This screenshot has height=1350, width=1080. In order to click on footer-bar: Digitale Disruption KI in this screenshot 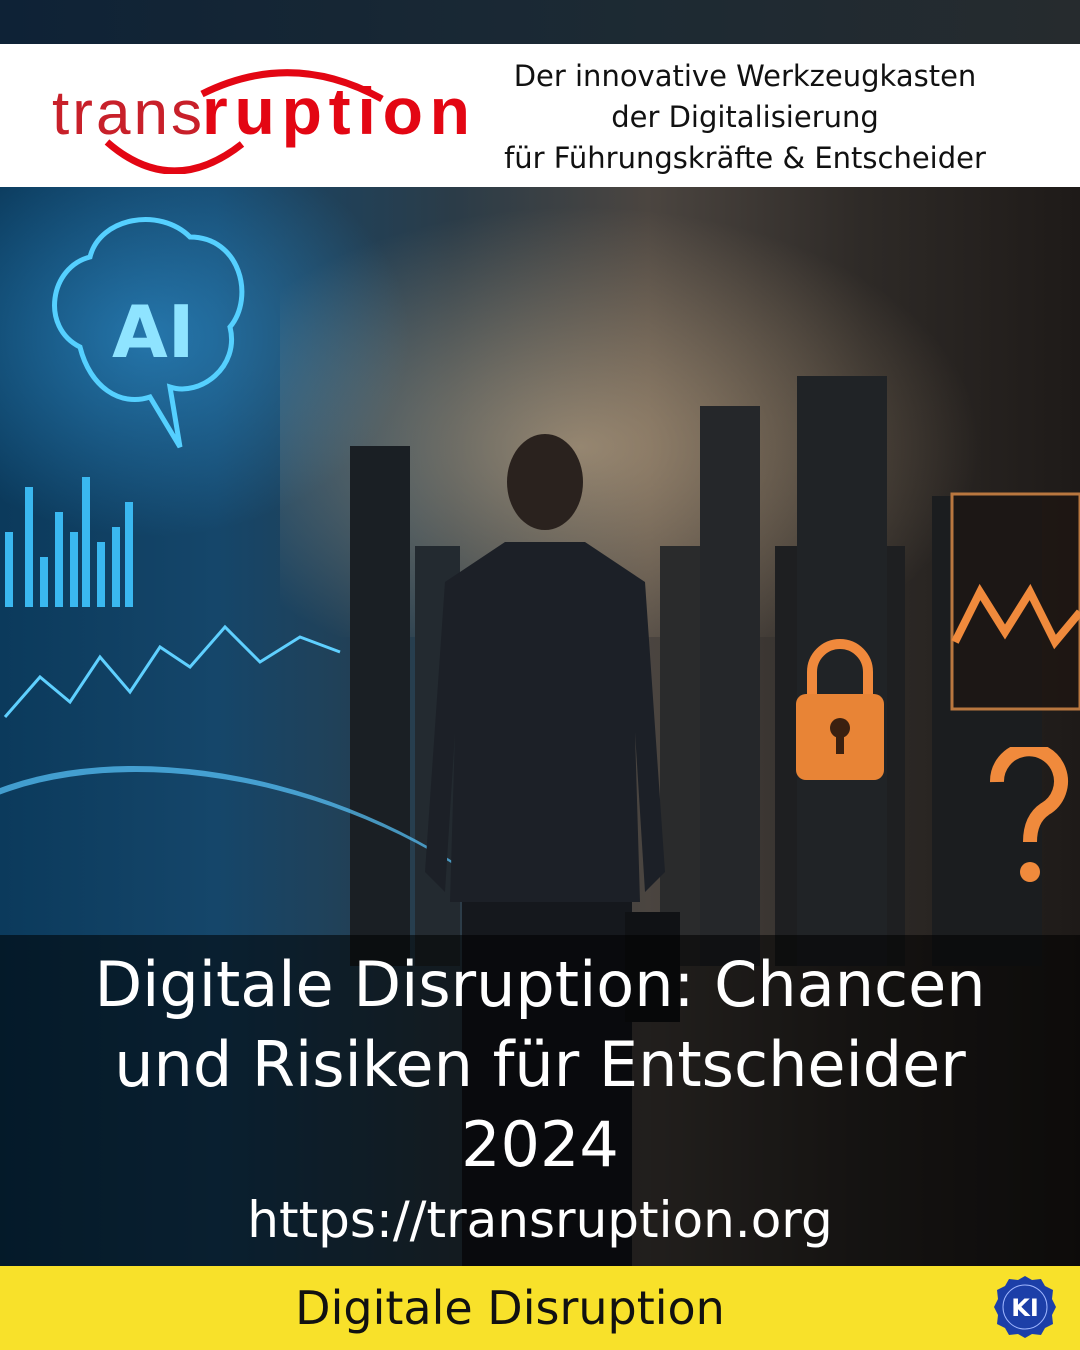, I will do `click(540, 1308)`.